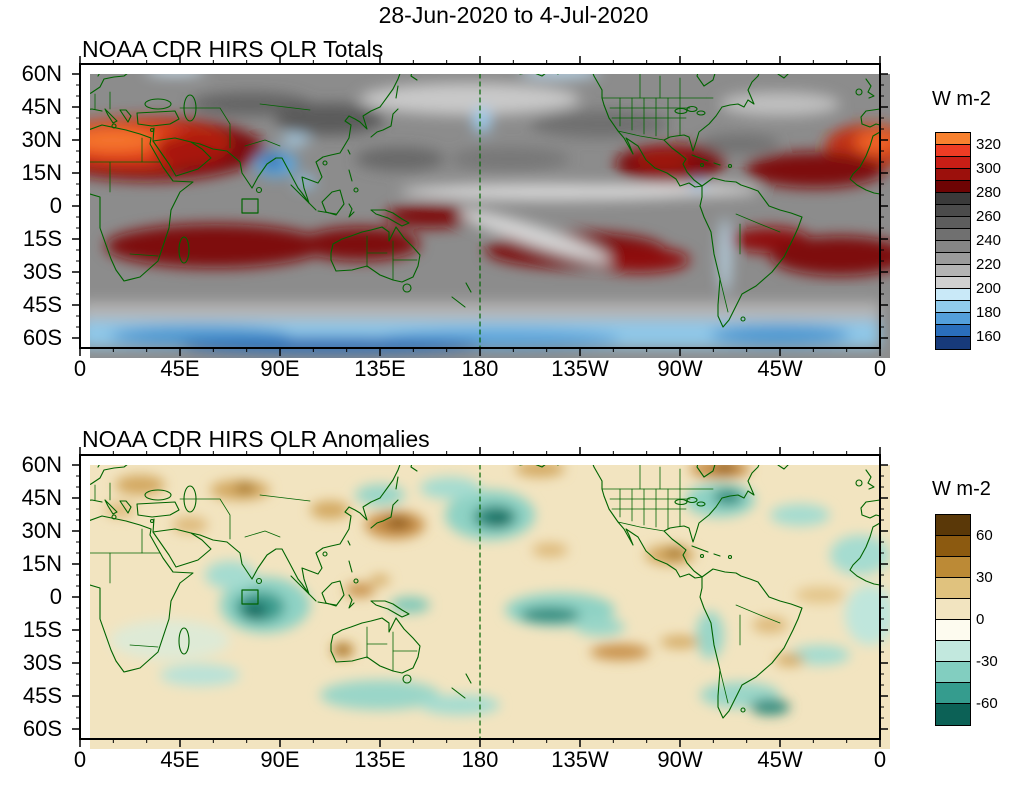 The height and width of the screenshot is (785, 1027). I want to click on anomalies-lon-axis: 0 45E 90E 135E 180 135W 90W 45W 0, so click(480, 761).